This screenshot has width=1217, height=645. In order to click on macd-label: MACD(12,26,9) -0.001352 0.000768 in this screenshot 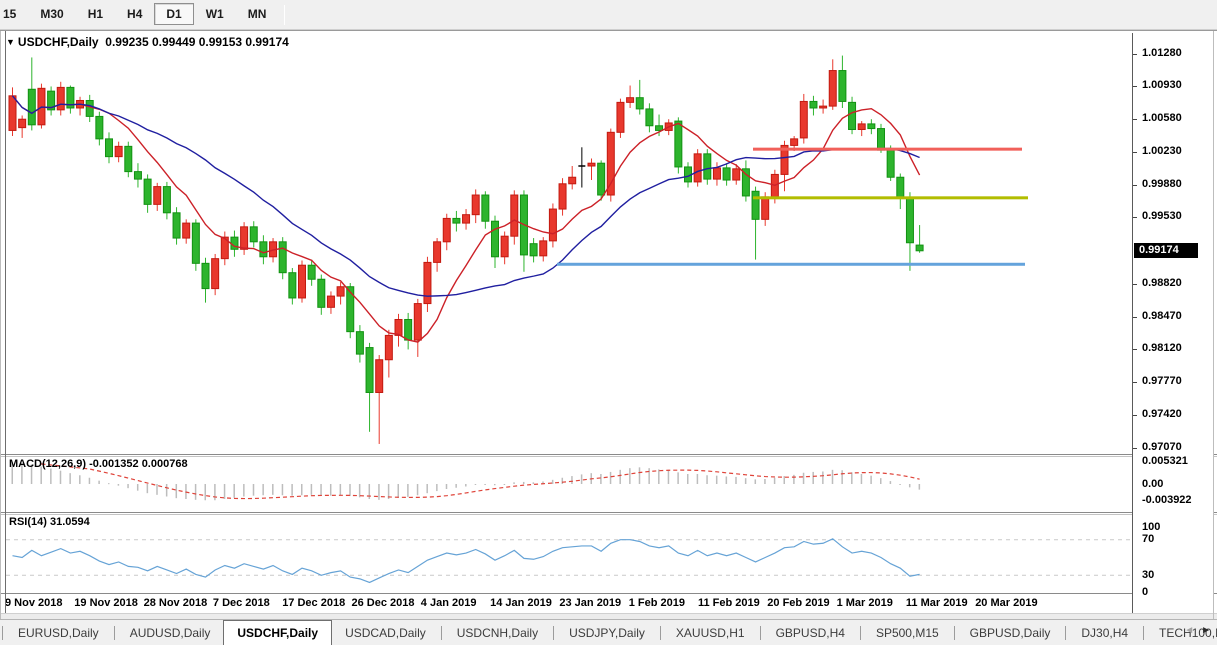, I will do `click(98, 464)`.